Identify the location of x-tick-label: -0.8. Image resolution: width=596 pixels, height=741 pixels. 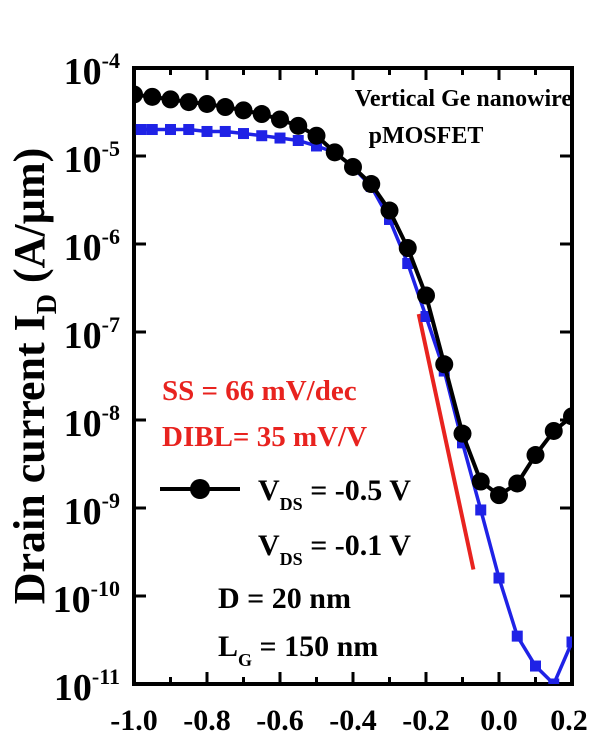
(207, 720).